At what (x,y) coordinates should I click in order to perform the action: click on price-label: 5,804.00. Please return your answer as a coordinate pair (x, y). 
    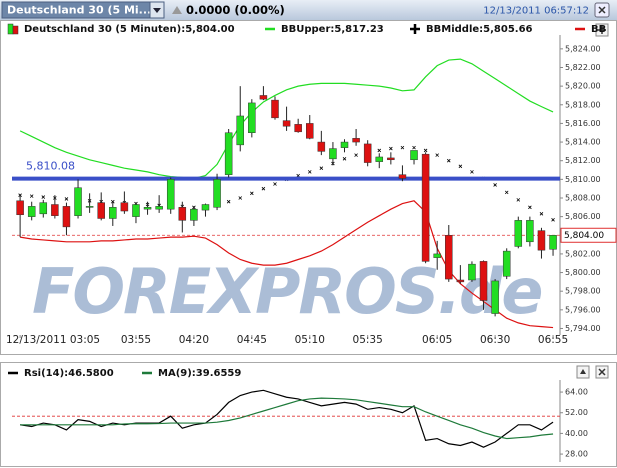
    Looking at the image, I should click on (584, 236).